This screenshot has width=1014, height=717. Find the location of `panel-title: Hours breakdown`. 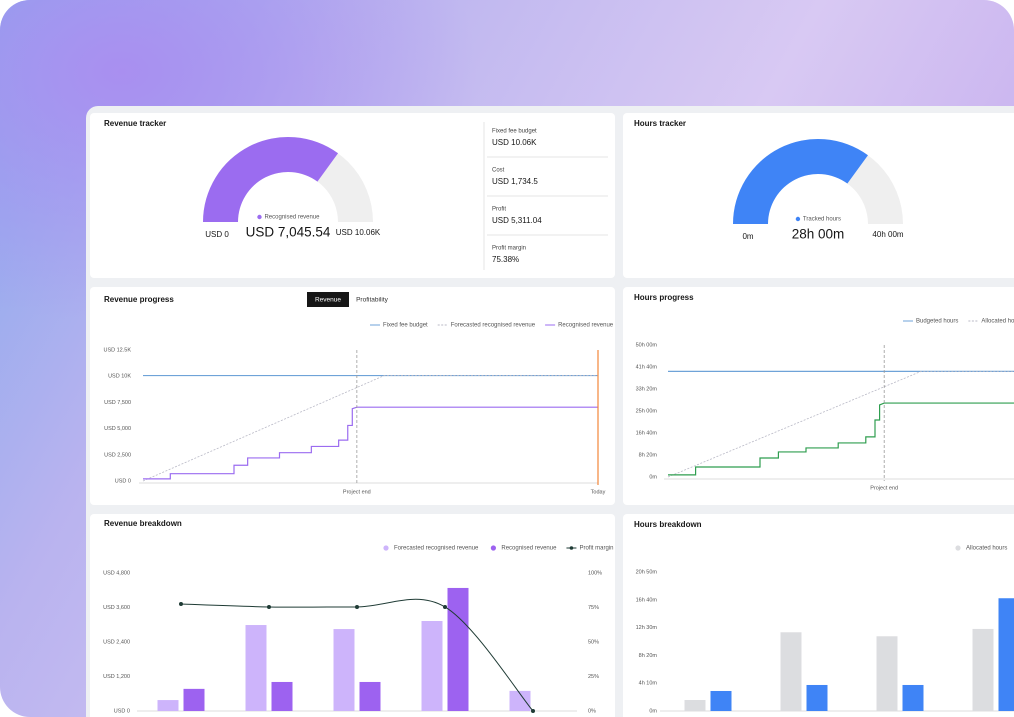

panel-title: Hours breakdown is located at coordinates (668, 524).